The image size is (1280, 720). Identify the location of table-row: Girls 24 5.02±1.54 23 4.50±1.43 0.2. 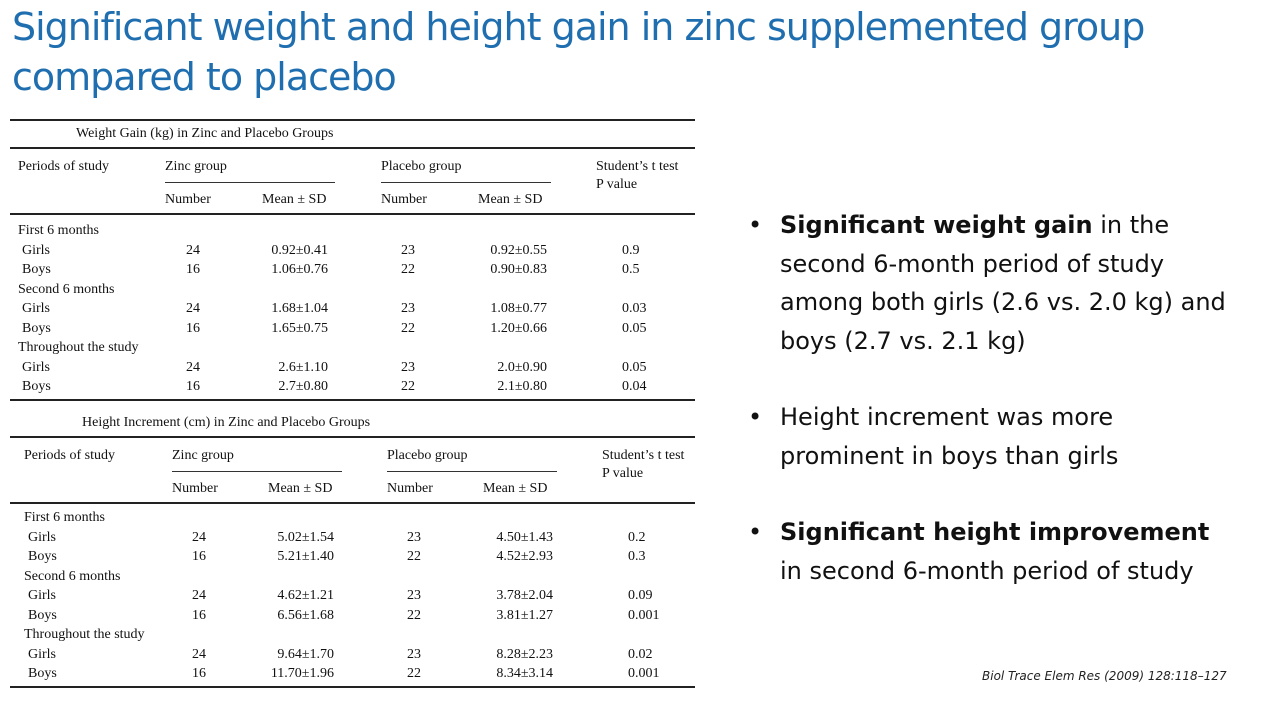
(352, 540).